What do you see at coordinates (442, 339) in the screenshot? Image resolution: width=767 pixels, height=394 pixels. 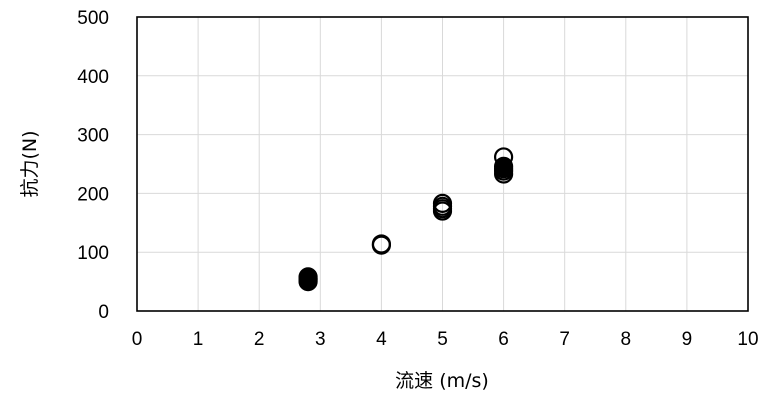 I see `x-tick-label: 5` at bounding box center [442, 339].